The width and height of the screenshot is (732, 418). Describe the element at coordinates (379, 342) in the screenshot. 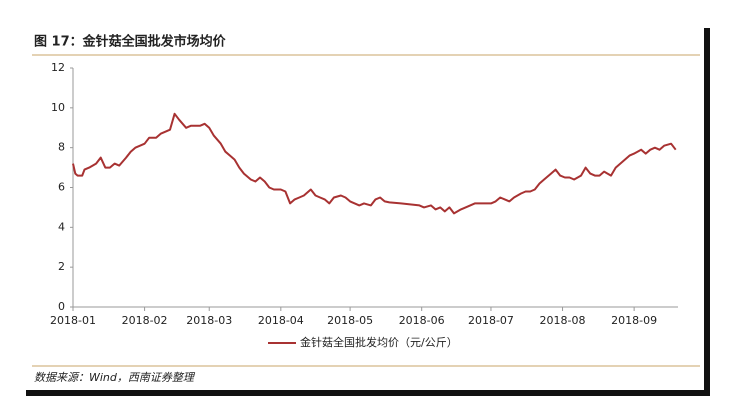

I see `legend-label: 金针菇全国批发均价（元/公斤）` at that location.